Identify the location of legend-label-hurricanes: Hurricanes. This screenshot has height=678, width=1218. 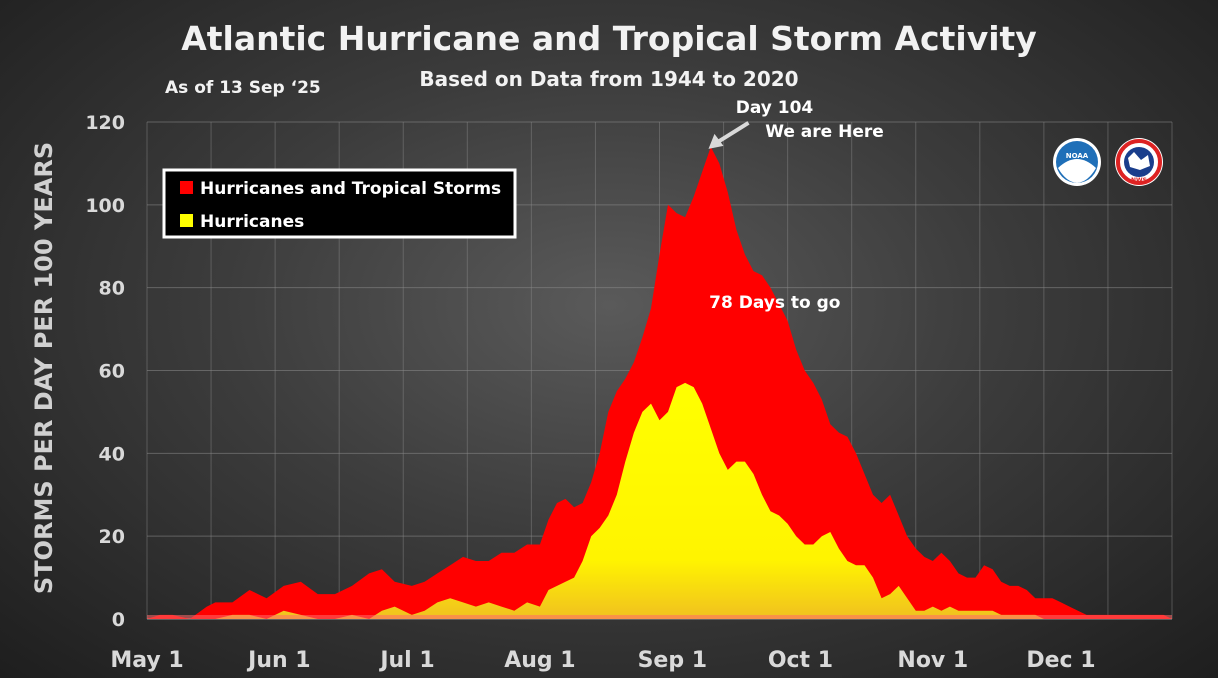
(252, 222).